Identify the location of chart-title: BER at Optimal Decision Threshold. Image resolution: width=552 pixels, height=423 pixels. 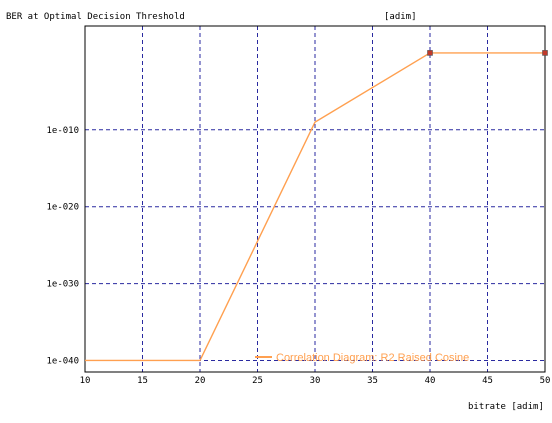
(95, 17).